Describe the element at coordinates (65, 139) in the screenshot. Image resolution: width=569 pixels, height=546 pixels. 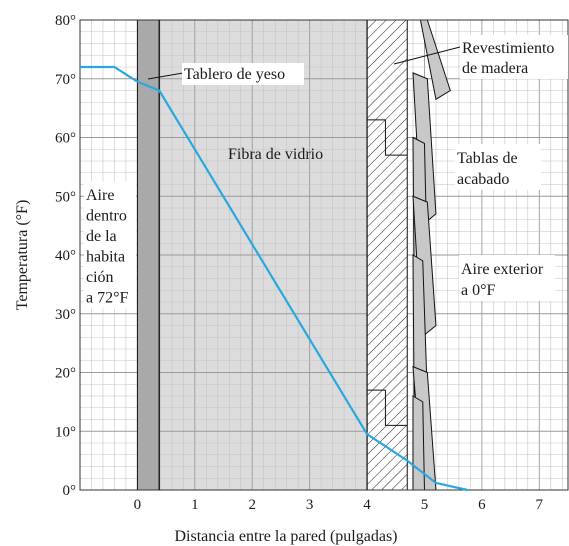
I see `y-tick-label: 60°` at that location.